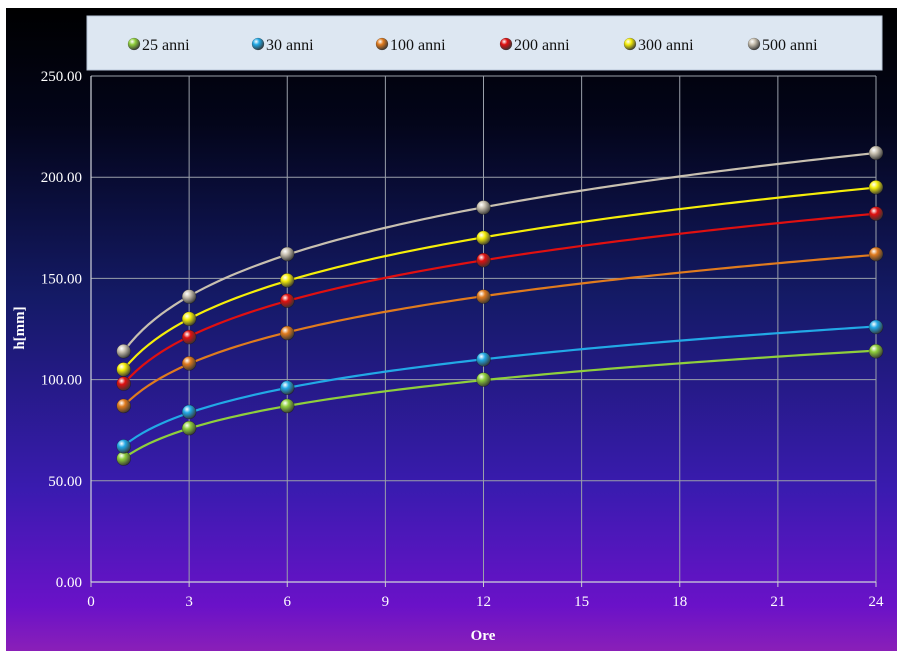 Image resolution: width=903 pixels, height=656 pixels. What do you see at coordinates (61, 77) in the screenshot?
I see `y-tick-label: 250.00` at bounding box center [61, 77].